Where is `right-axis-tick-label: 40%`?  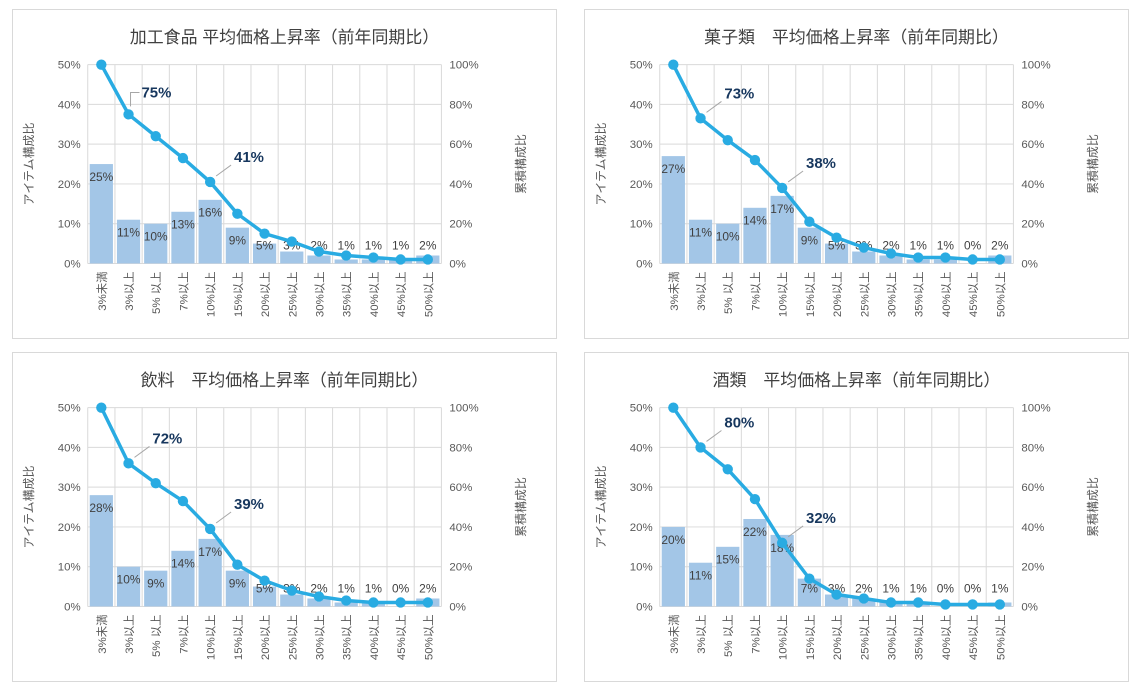
right-axis-tick-label: 40% is located at coordinates (460, 528).